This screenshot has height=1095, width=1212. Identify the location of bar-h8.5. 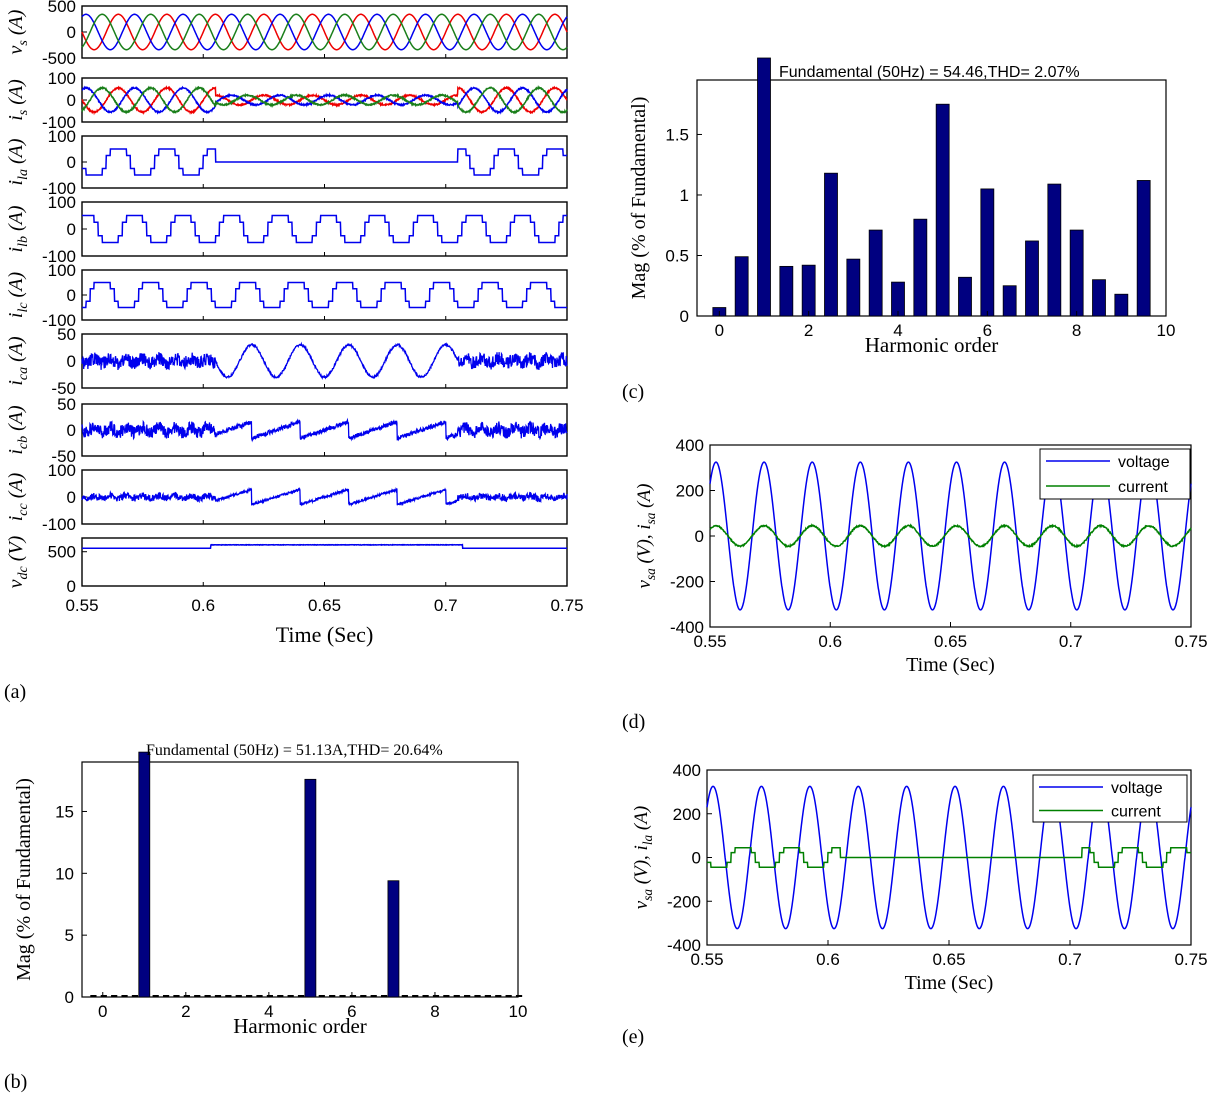
(1099, 298).